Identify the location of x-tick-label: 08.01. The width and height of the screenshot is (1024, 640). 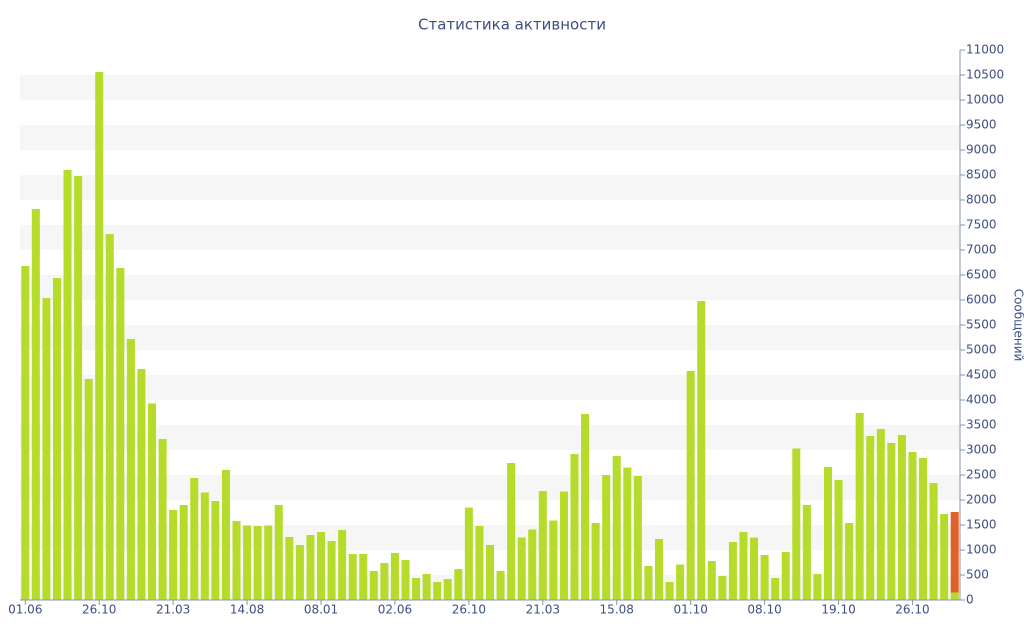
(321, 610).